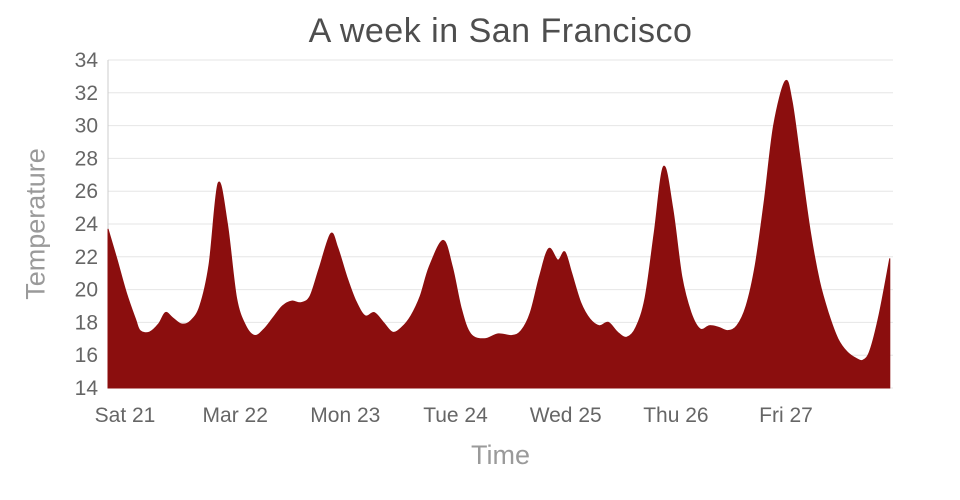 The height and width of the screenshot is (500, 960). Describe the element at coordinates (500, 31) in the screenshot. I see `chart-title: A week in San Francisco` at that location.